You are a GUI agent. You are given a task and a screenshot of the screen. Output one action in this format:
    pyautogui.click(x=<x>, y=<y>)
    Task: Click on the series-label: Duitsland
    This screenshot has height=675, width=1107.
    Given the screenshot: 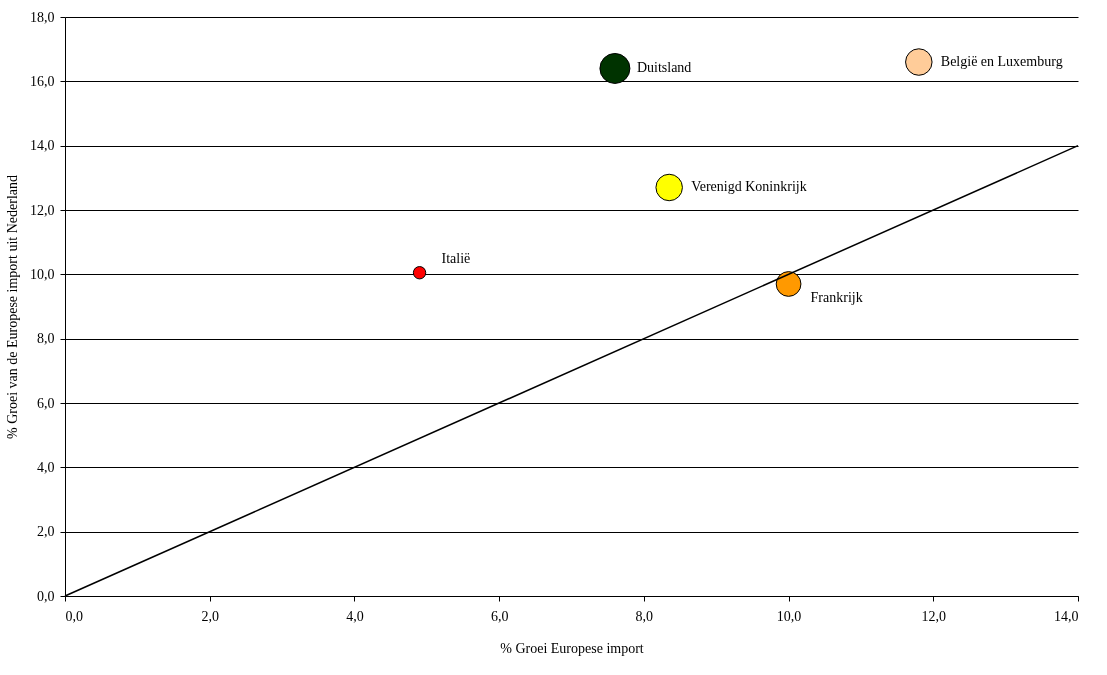 What is the action you would take?
    pyautogui.click(x=664, y=68)
    